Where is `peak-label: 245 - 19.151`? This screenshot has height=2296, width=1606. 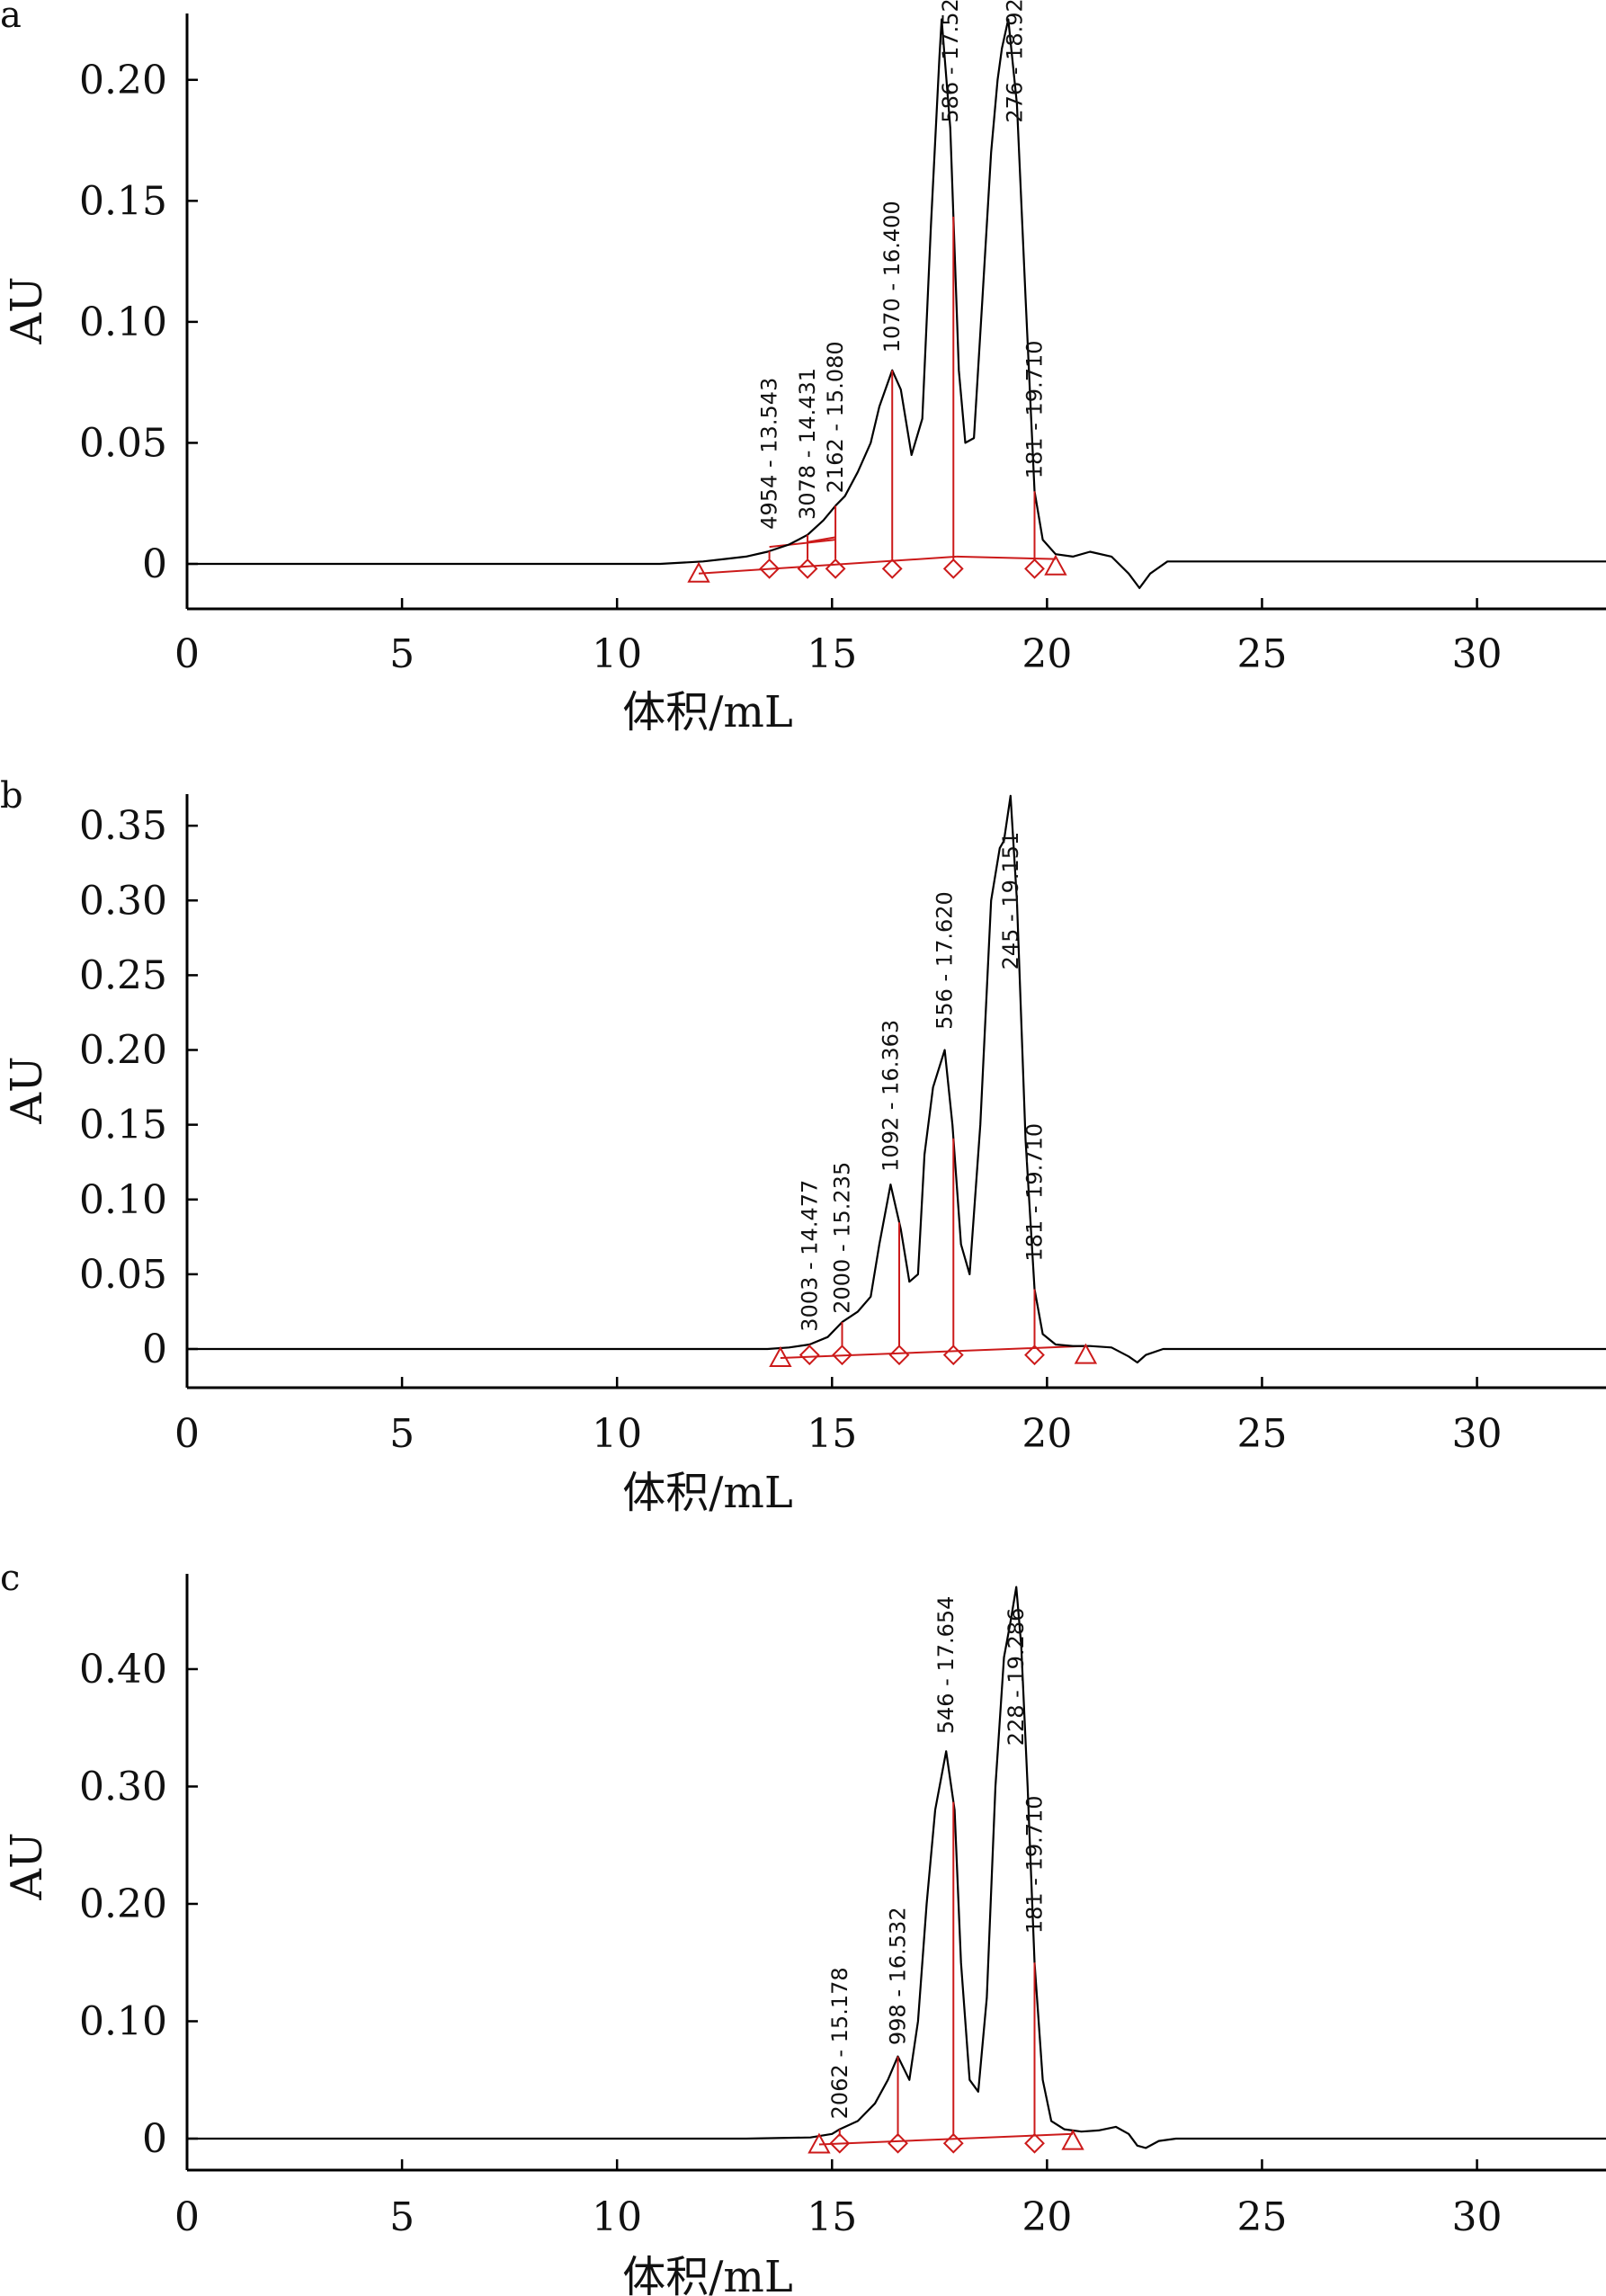 peak-label: 245 - 19.151 is located at coordinates (1010, 901).